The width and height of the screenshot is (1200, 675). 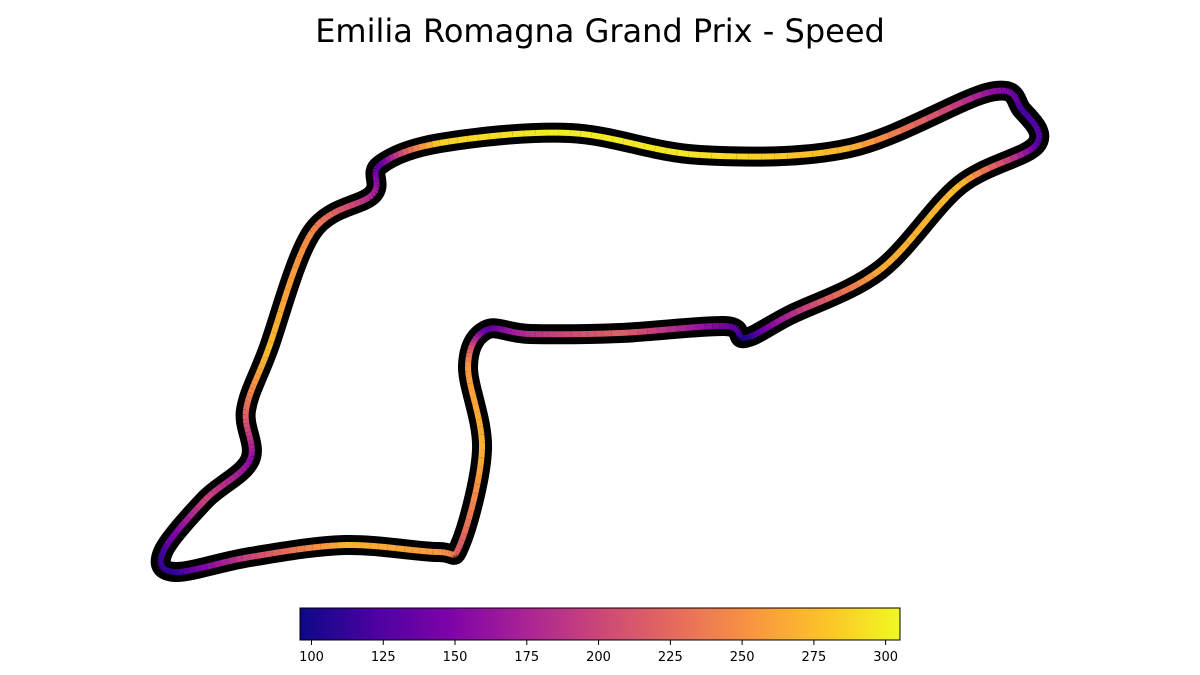 I want to click on colorbar: 100 125 150 175 200 225 250 275 300, so click(x=600, y=636).